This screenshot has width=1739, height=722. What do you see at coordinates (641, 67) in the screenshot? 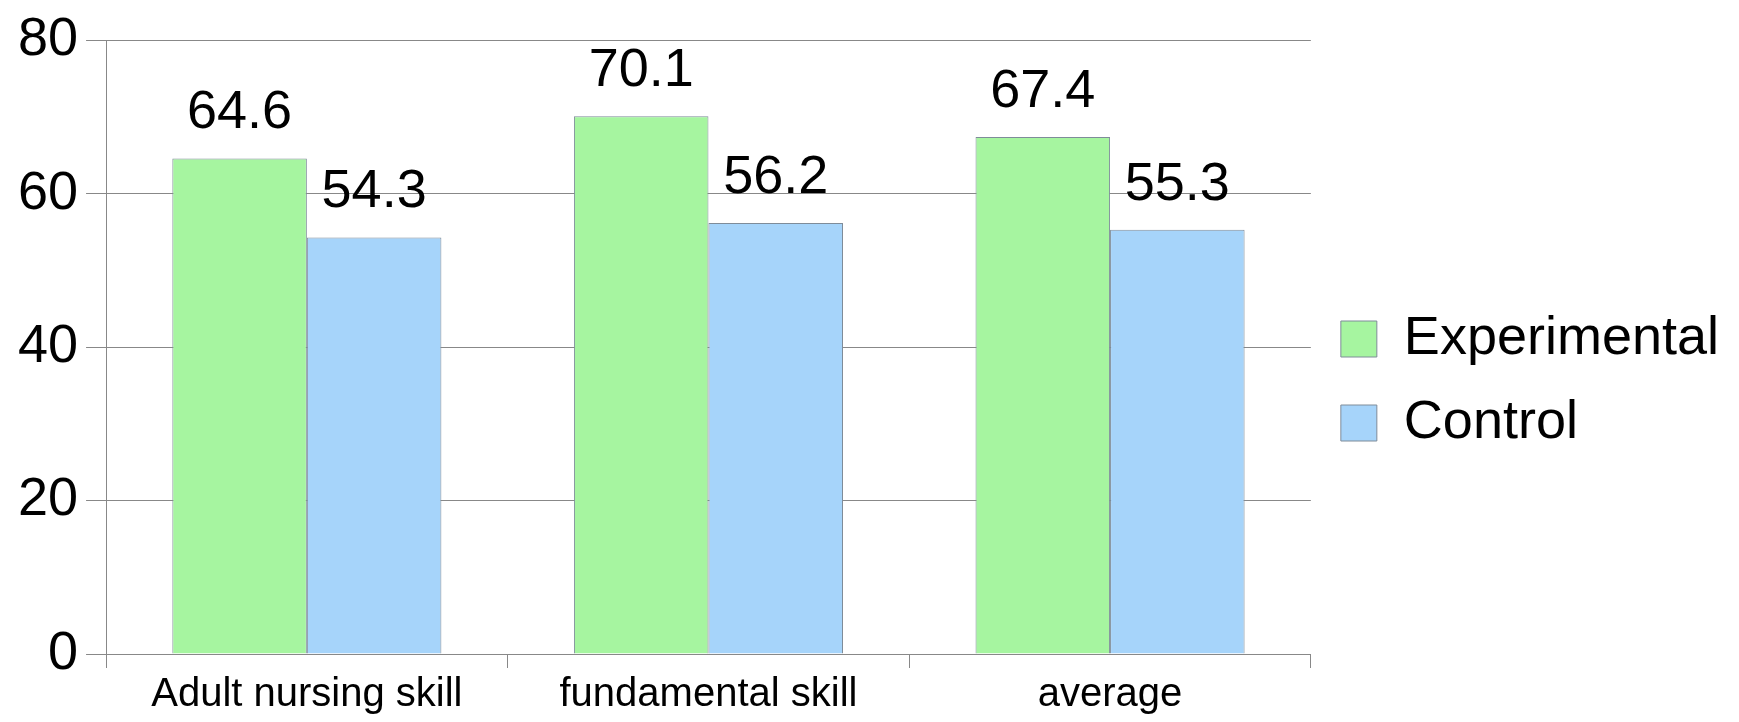
I see `data-label: 70.1` at bounding box center [641, 67].